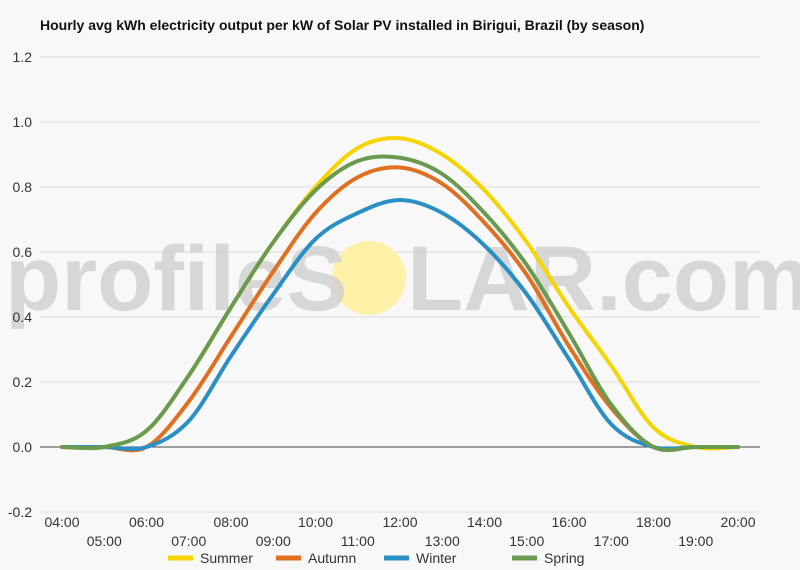  Describe the element at coordinates (23, 252) in the screenshot. I see `y-tick-label: 0.6` at that location.